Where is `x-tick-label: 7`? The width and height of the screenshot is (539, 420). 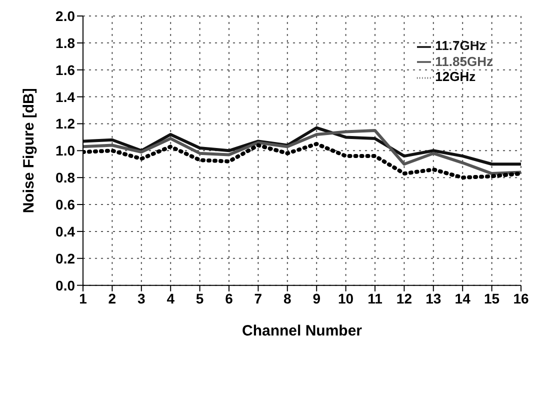
x-tick-label: 7 is located at coordinates (258, 298).